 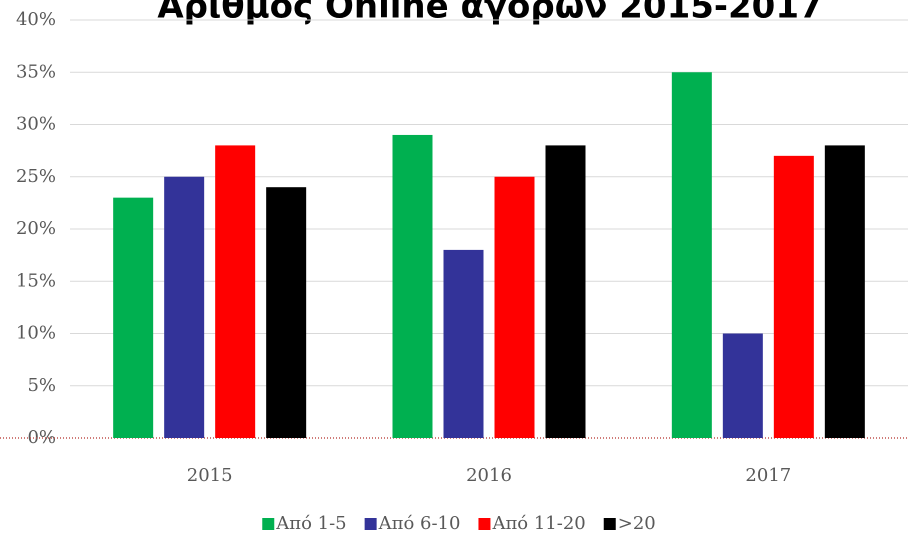 I want to click on legend-label: Από 11-20, so click(x=538, y=523).